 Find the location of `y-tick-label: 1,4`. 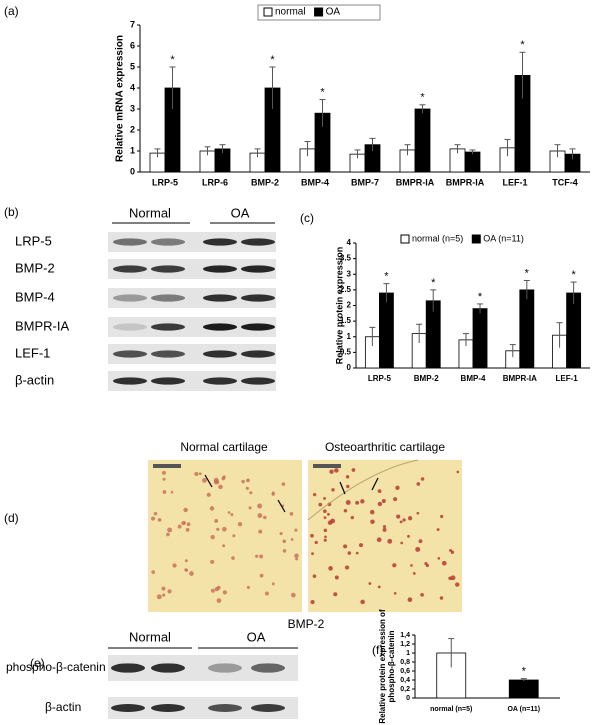

y-tick-label: 1,4 is located at coordinates (405, 635).